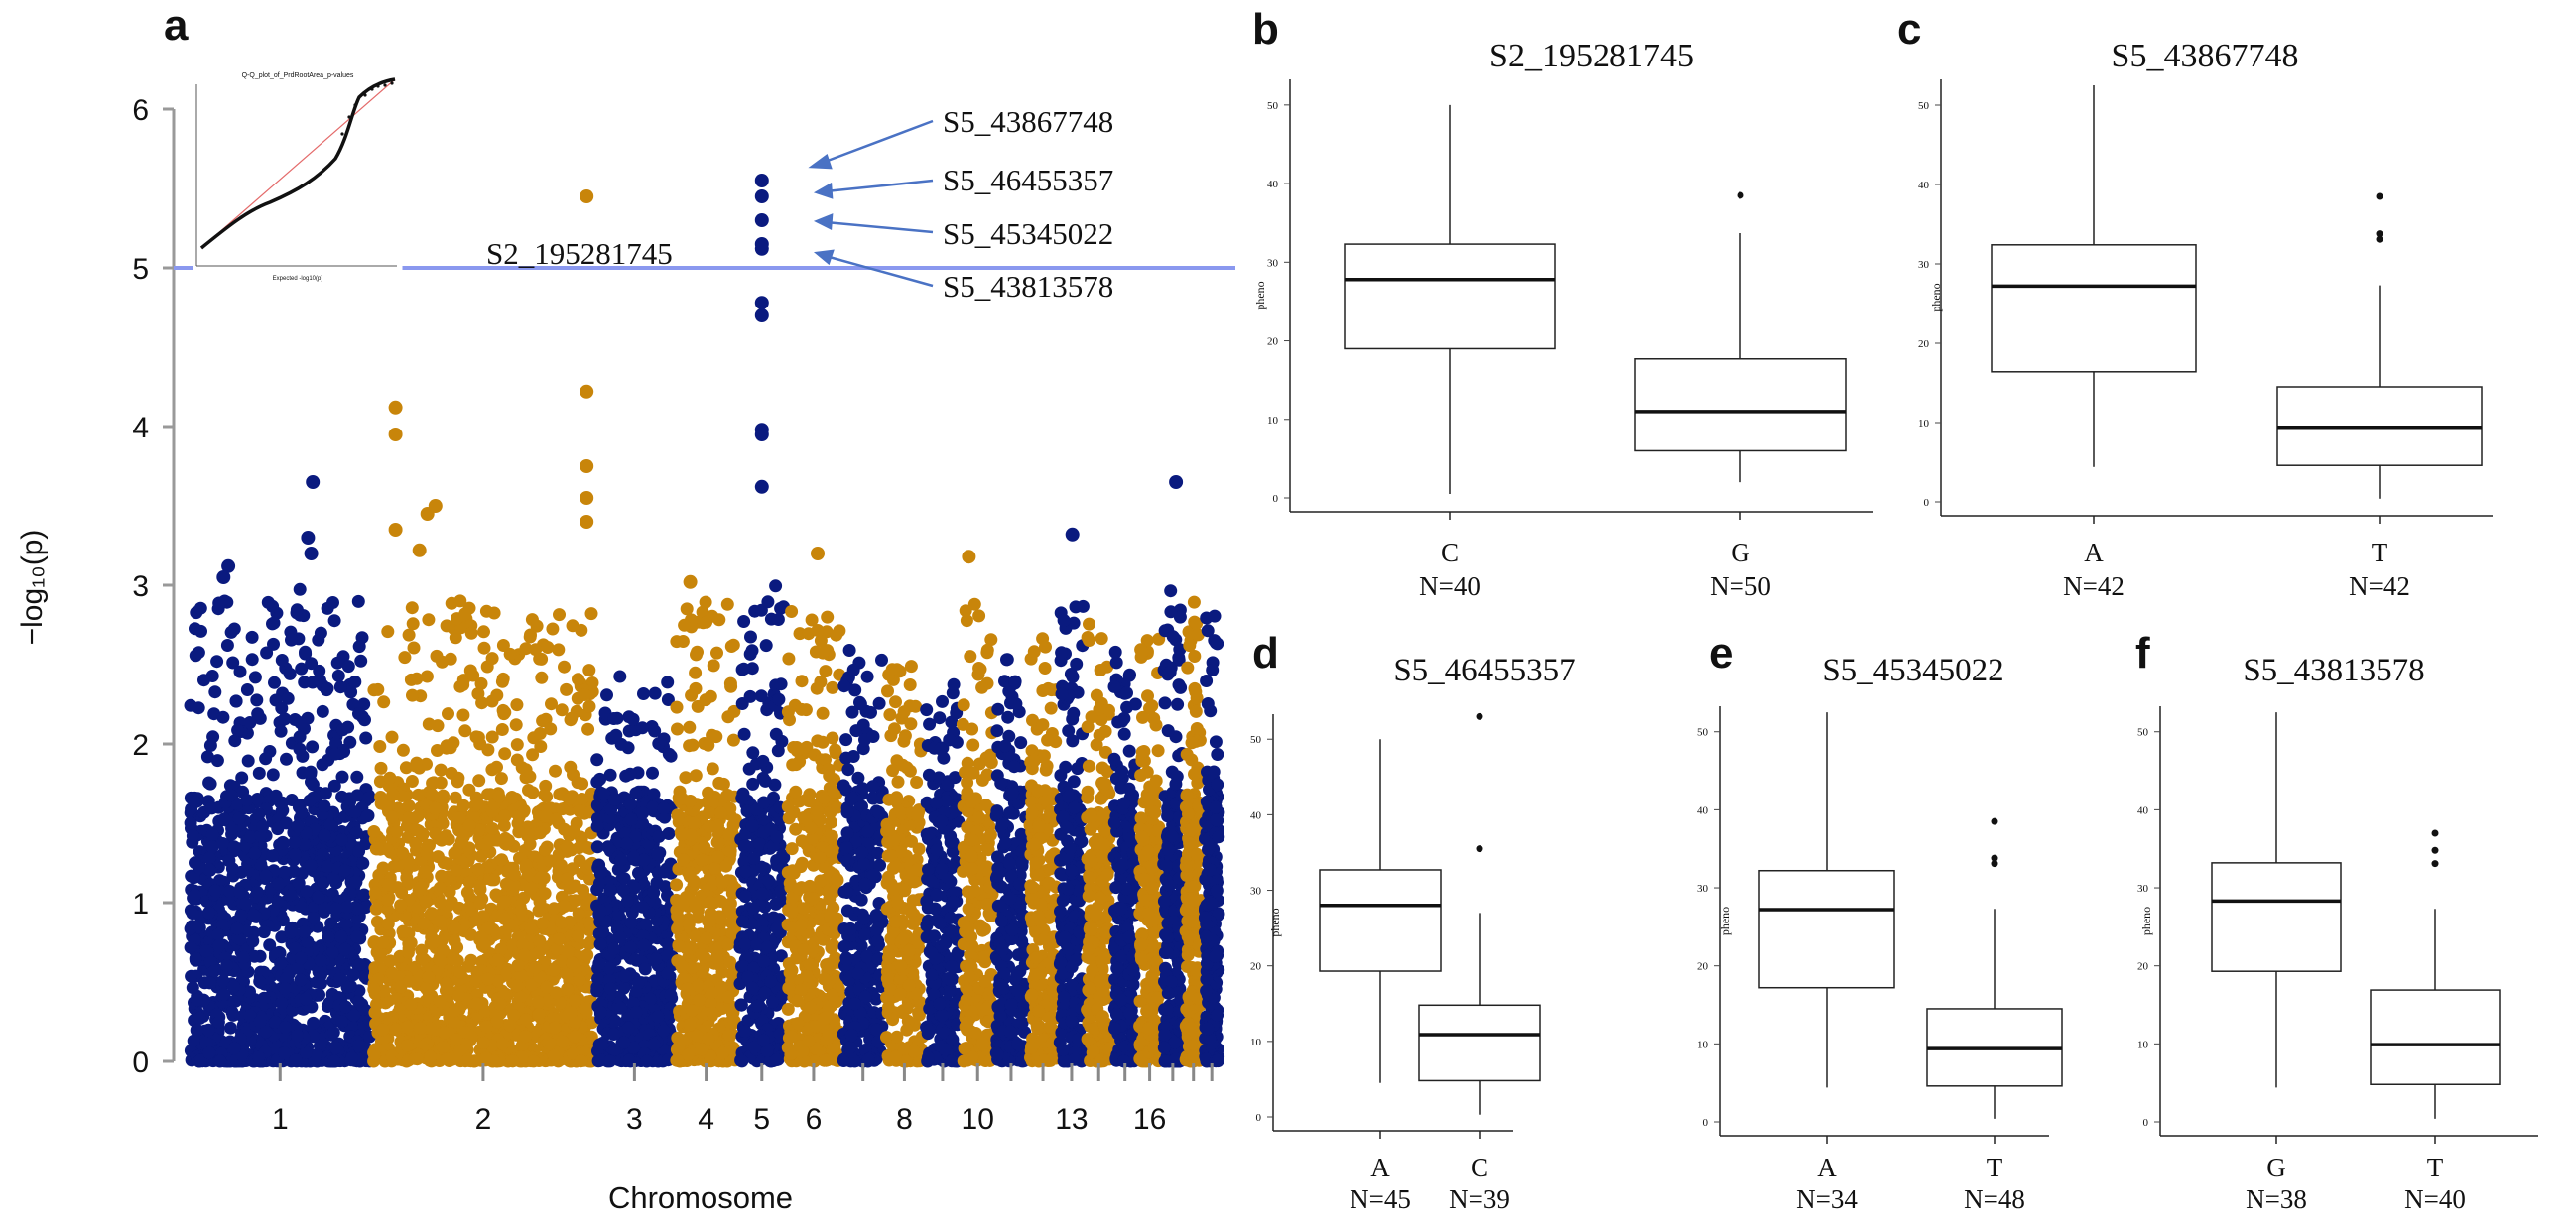  Describe the element at coordinates (141, 745) in the screenshot. I see `y-tick-label-2: 2` at that location.